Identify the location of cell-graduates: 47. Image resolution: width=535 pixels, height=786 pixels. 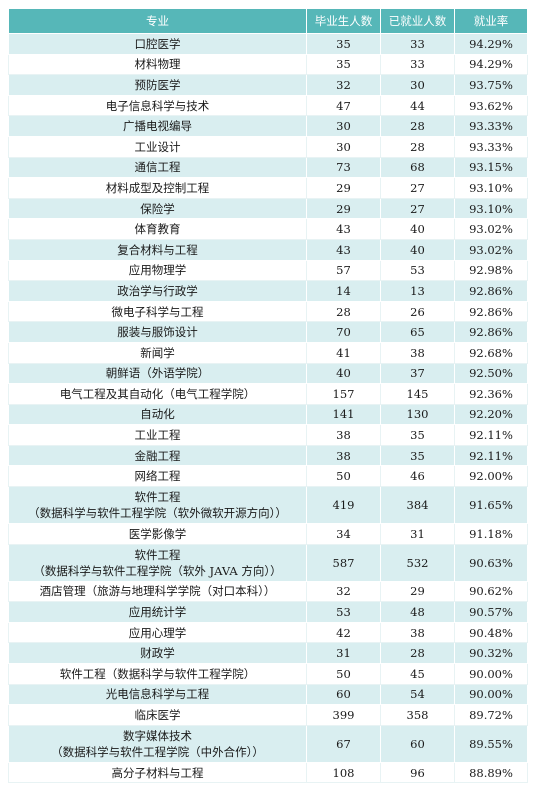
(343, 105).